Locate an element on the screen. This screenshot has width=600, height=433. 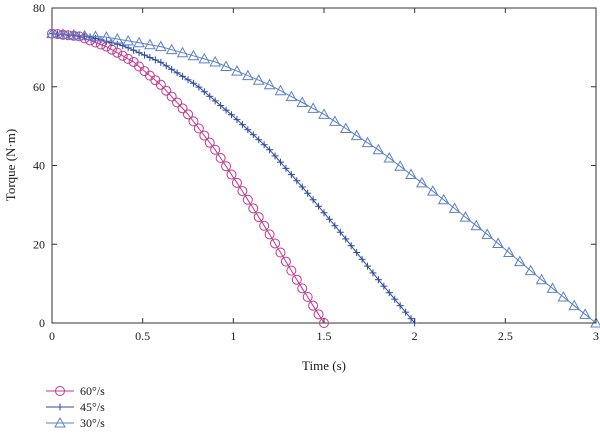
legend-item: 45°/s is located at coordinates (75, 407).